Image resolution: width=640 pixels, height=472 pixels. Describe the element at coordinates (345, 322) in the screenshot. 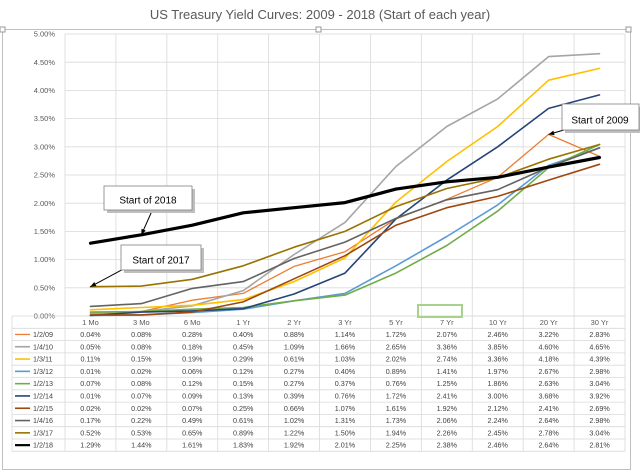

I see `x-tick-label: 3 Yr` at that location.